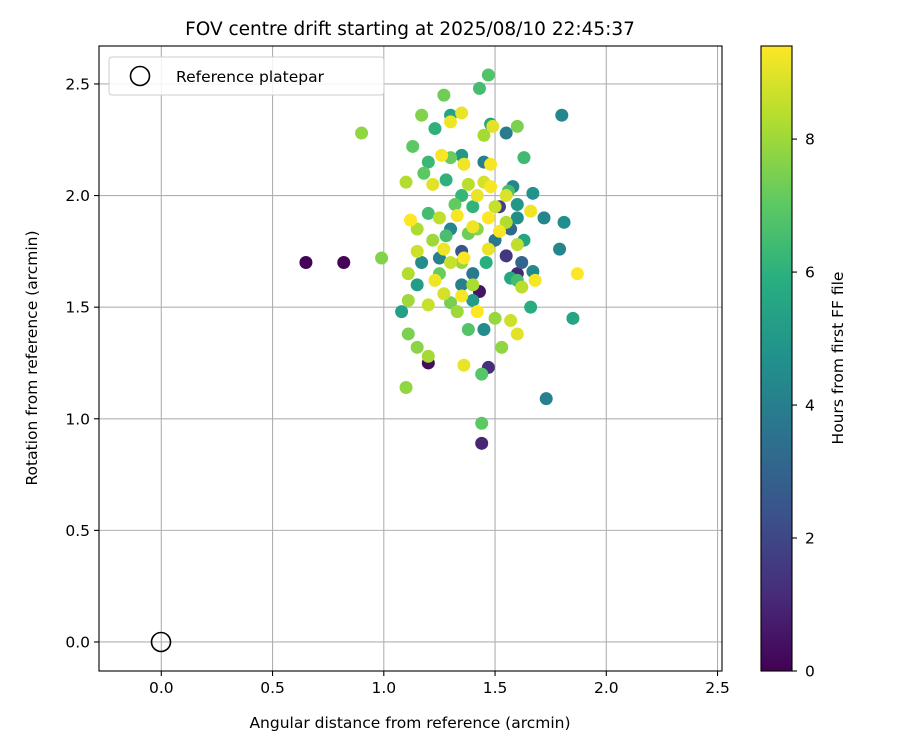  Describe the element at coordinates (409, 723) in the screenshot. I see `x-axis-label: Angular distance from reference (arcmin)` at that location.